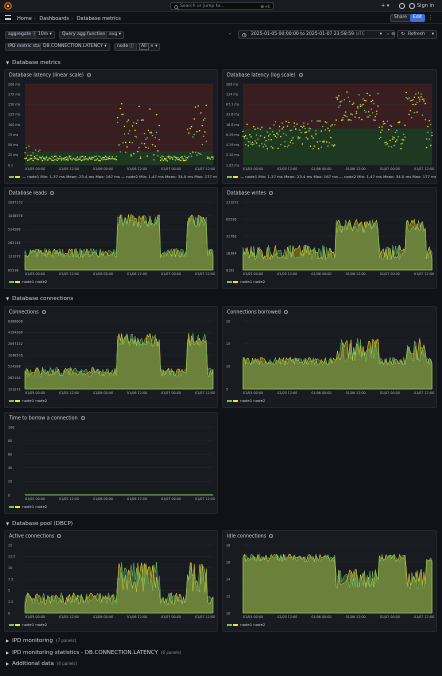 The height and width of the screenshot is (676, 442). I want to click on variable-select-node: All × ▾, so click(148, 47).